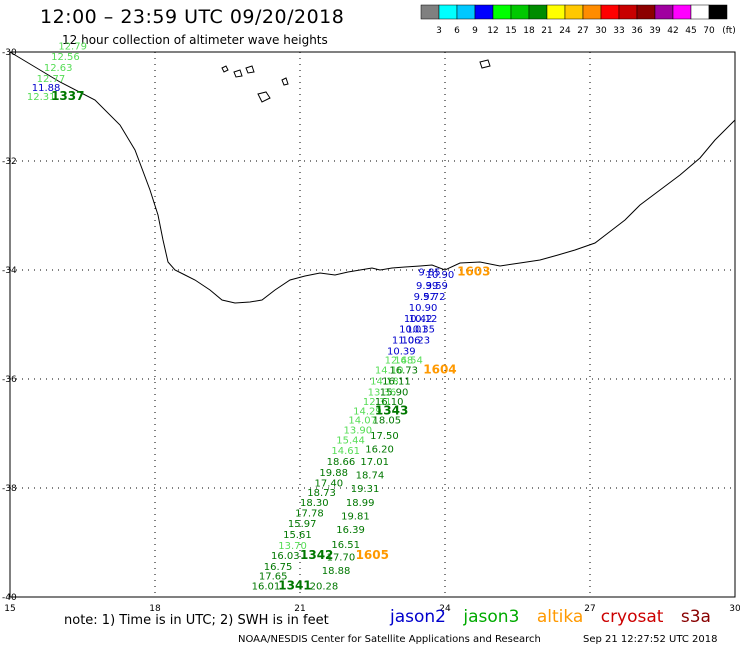 This screenshot has height=650, width=740. Describe the element at coordinates (336, 571) in the screenshot. I see `wave-height-label: 18.88` at that location.